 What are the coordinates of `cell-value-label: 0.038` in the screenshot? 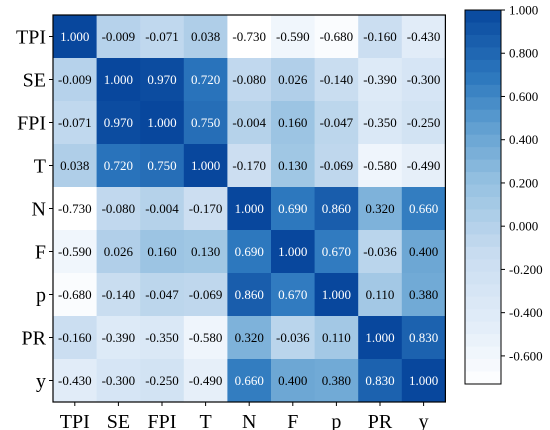 It's located at (205, 36).